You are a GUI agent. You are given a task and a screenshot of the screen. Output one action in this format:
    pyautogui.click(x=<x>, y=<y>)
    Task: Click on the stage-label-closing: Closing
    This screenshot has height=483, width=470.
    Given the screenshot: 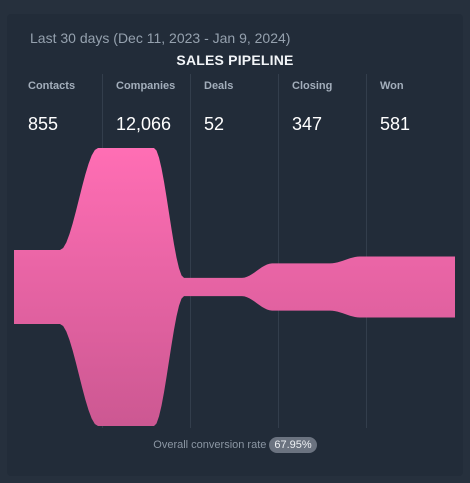 What is the action you would take?
    pyautogui.click(x=312, y=86)
    